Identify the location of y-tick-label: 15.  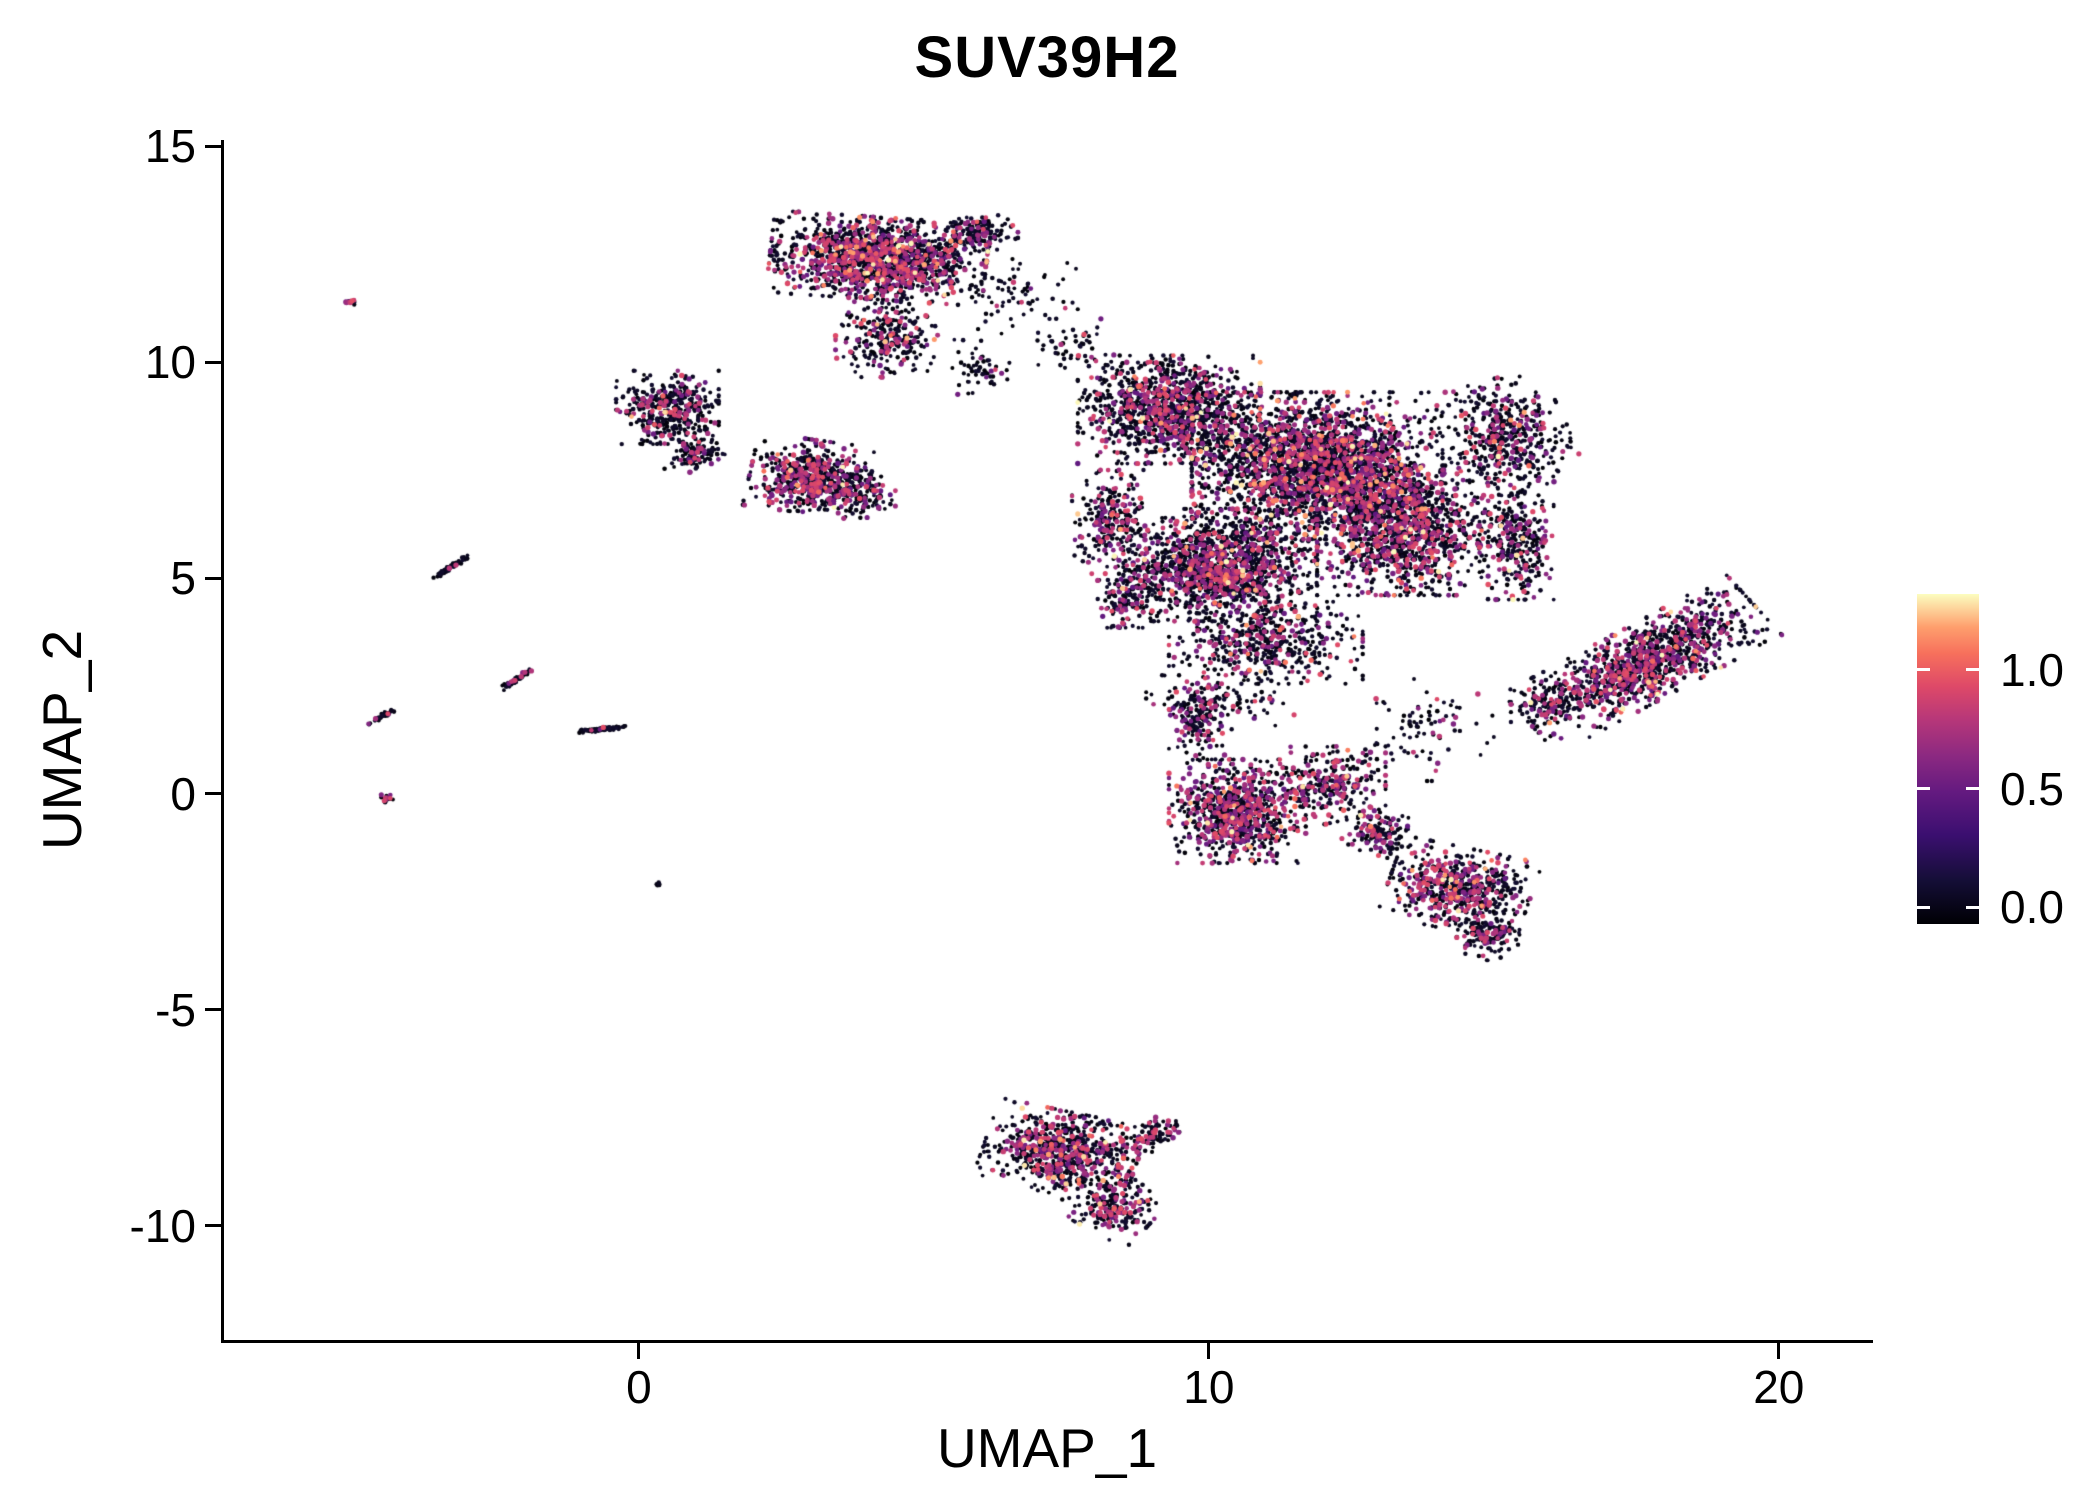
(170, 146).